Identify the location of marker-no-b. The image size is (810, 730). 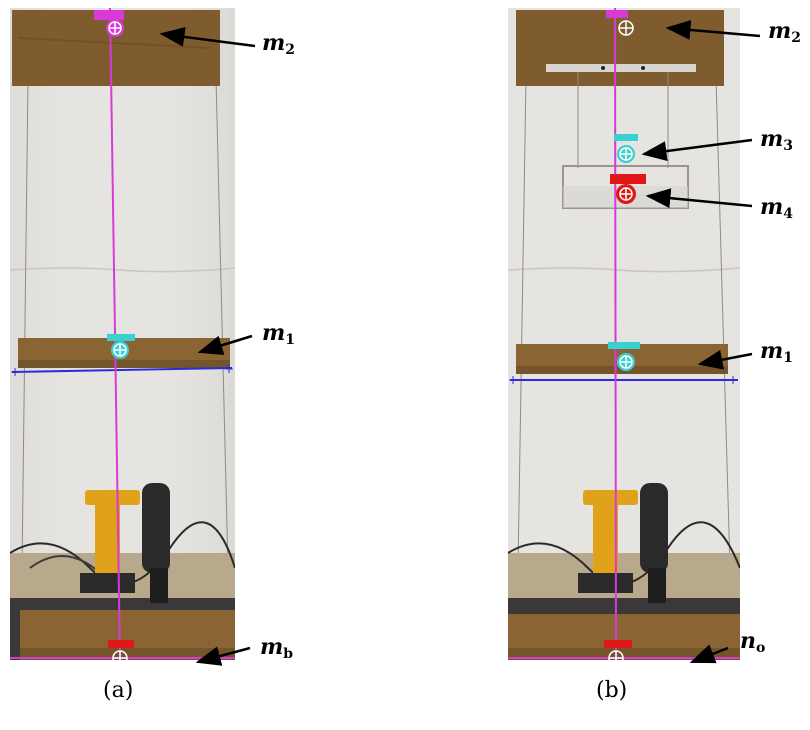
(618, 650).